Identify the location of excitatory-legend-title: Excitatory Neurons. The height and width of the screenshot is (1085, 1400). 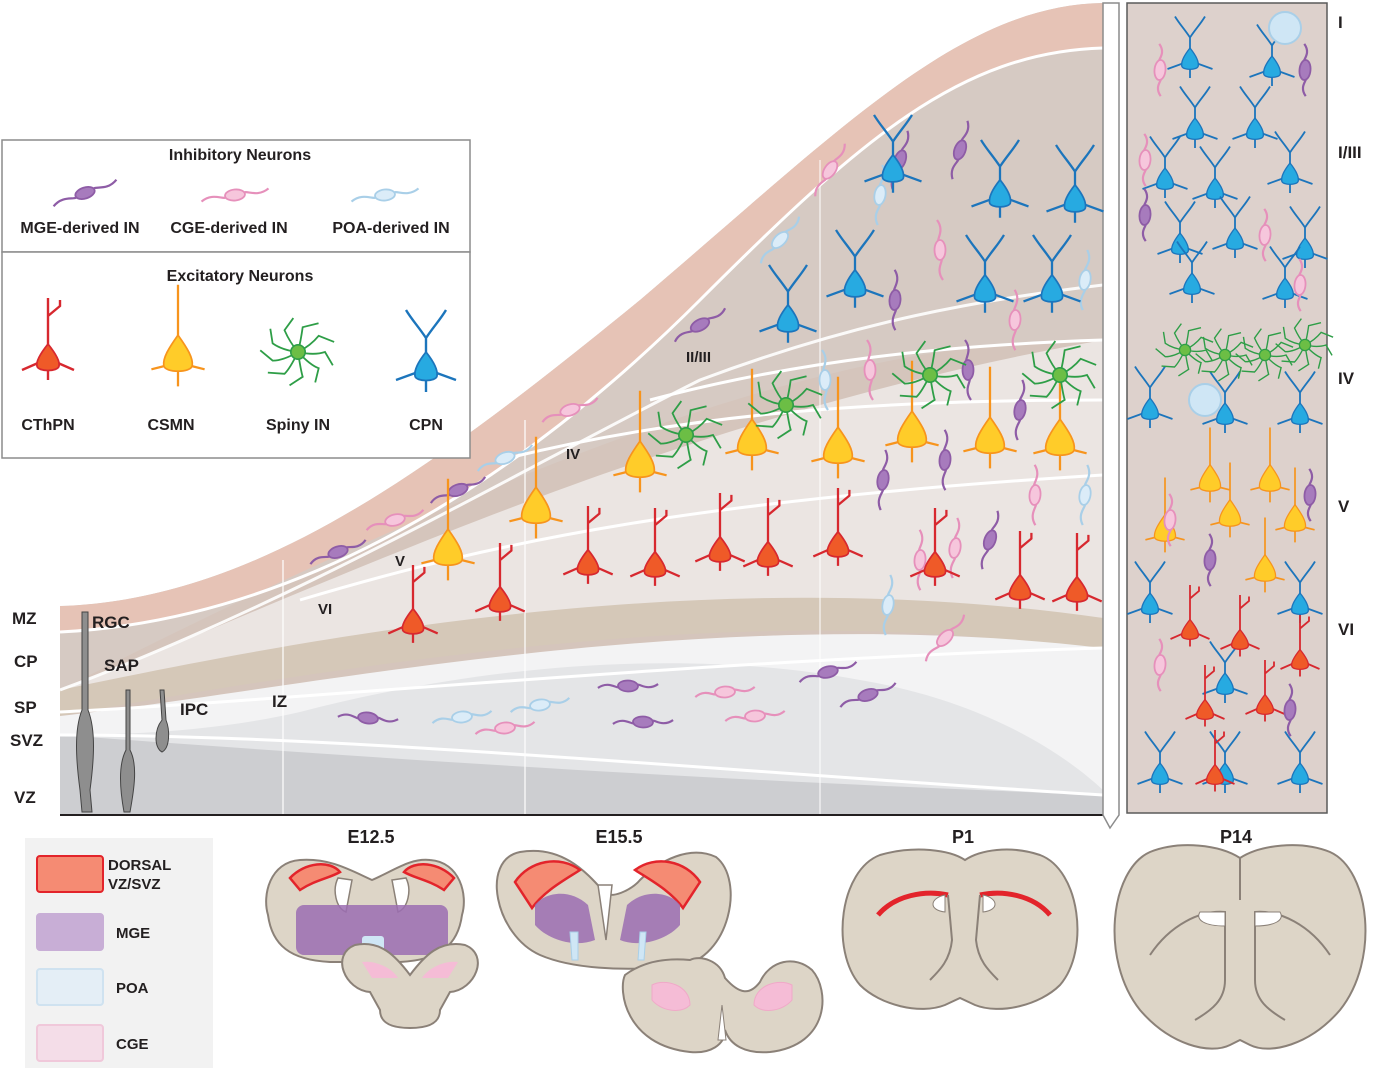
(240, 276).